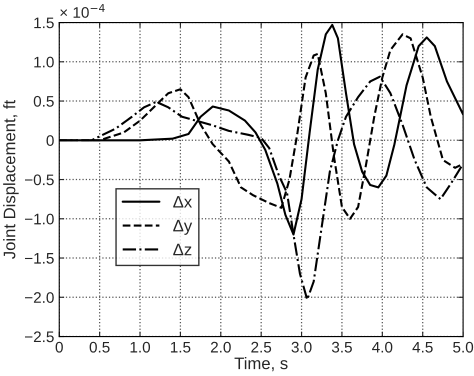  Describe the element at coordinates (182, 250) in the screenshot. I see `legend-label: Δz` at that location.